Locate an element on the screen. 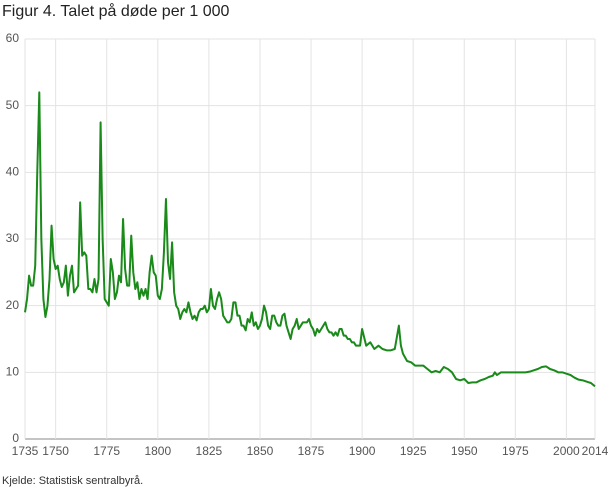 The height and width of the screenshot is (488, 610). y-tick-label: 50 is located at coordinates (13, 105).